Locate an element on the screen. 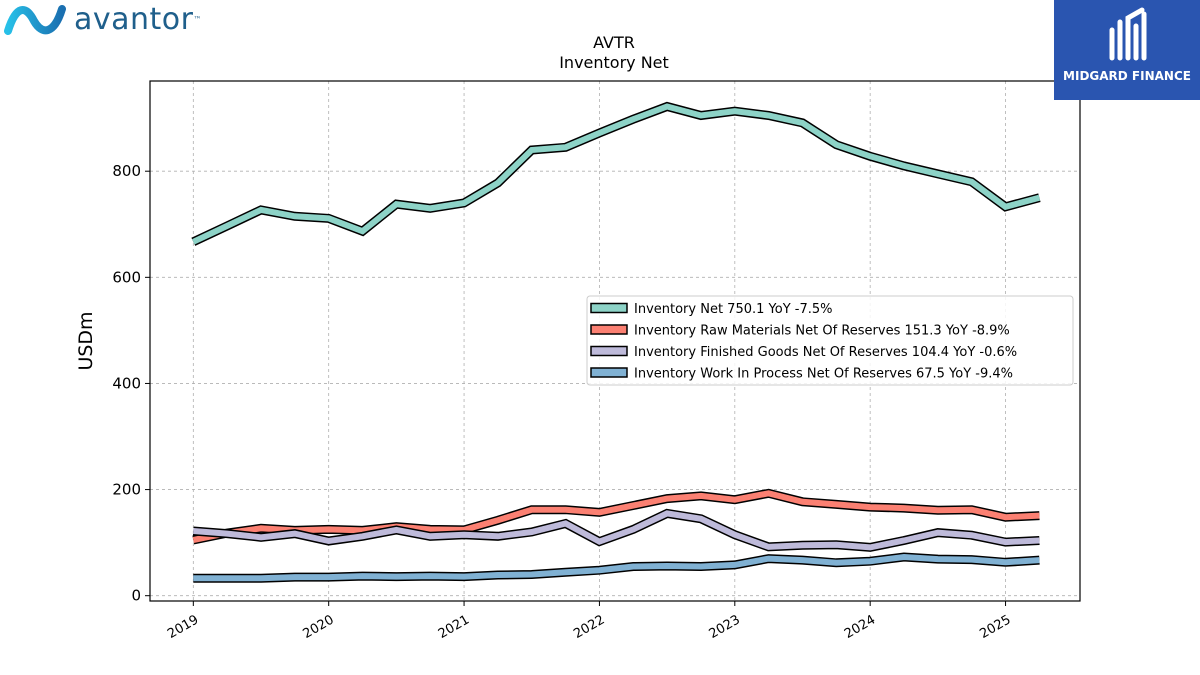 The width and height of the screenshot is (1200, 675). x-tick-label: 2019 is located at coordinates (183, 627).